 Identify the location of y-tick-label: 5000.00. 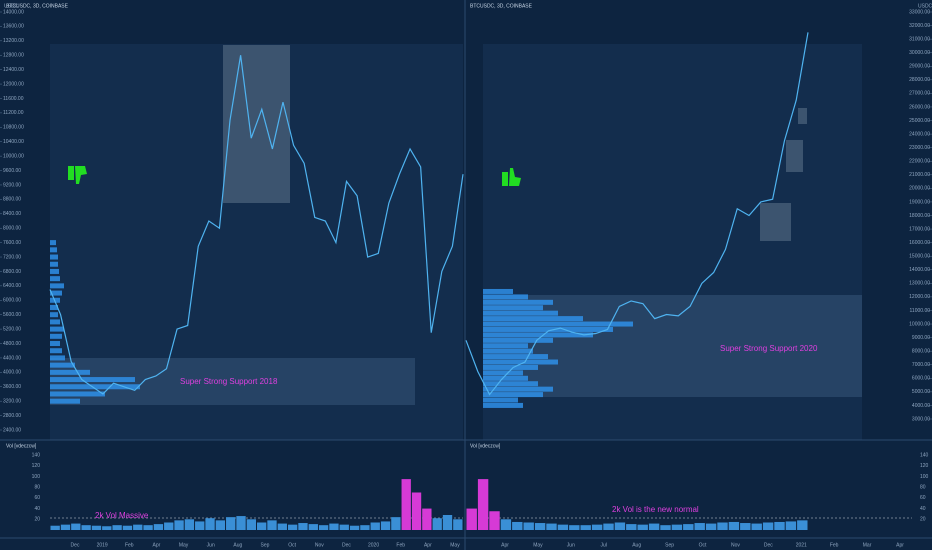
(921, 392).